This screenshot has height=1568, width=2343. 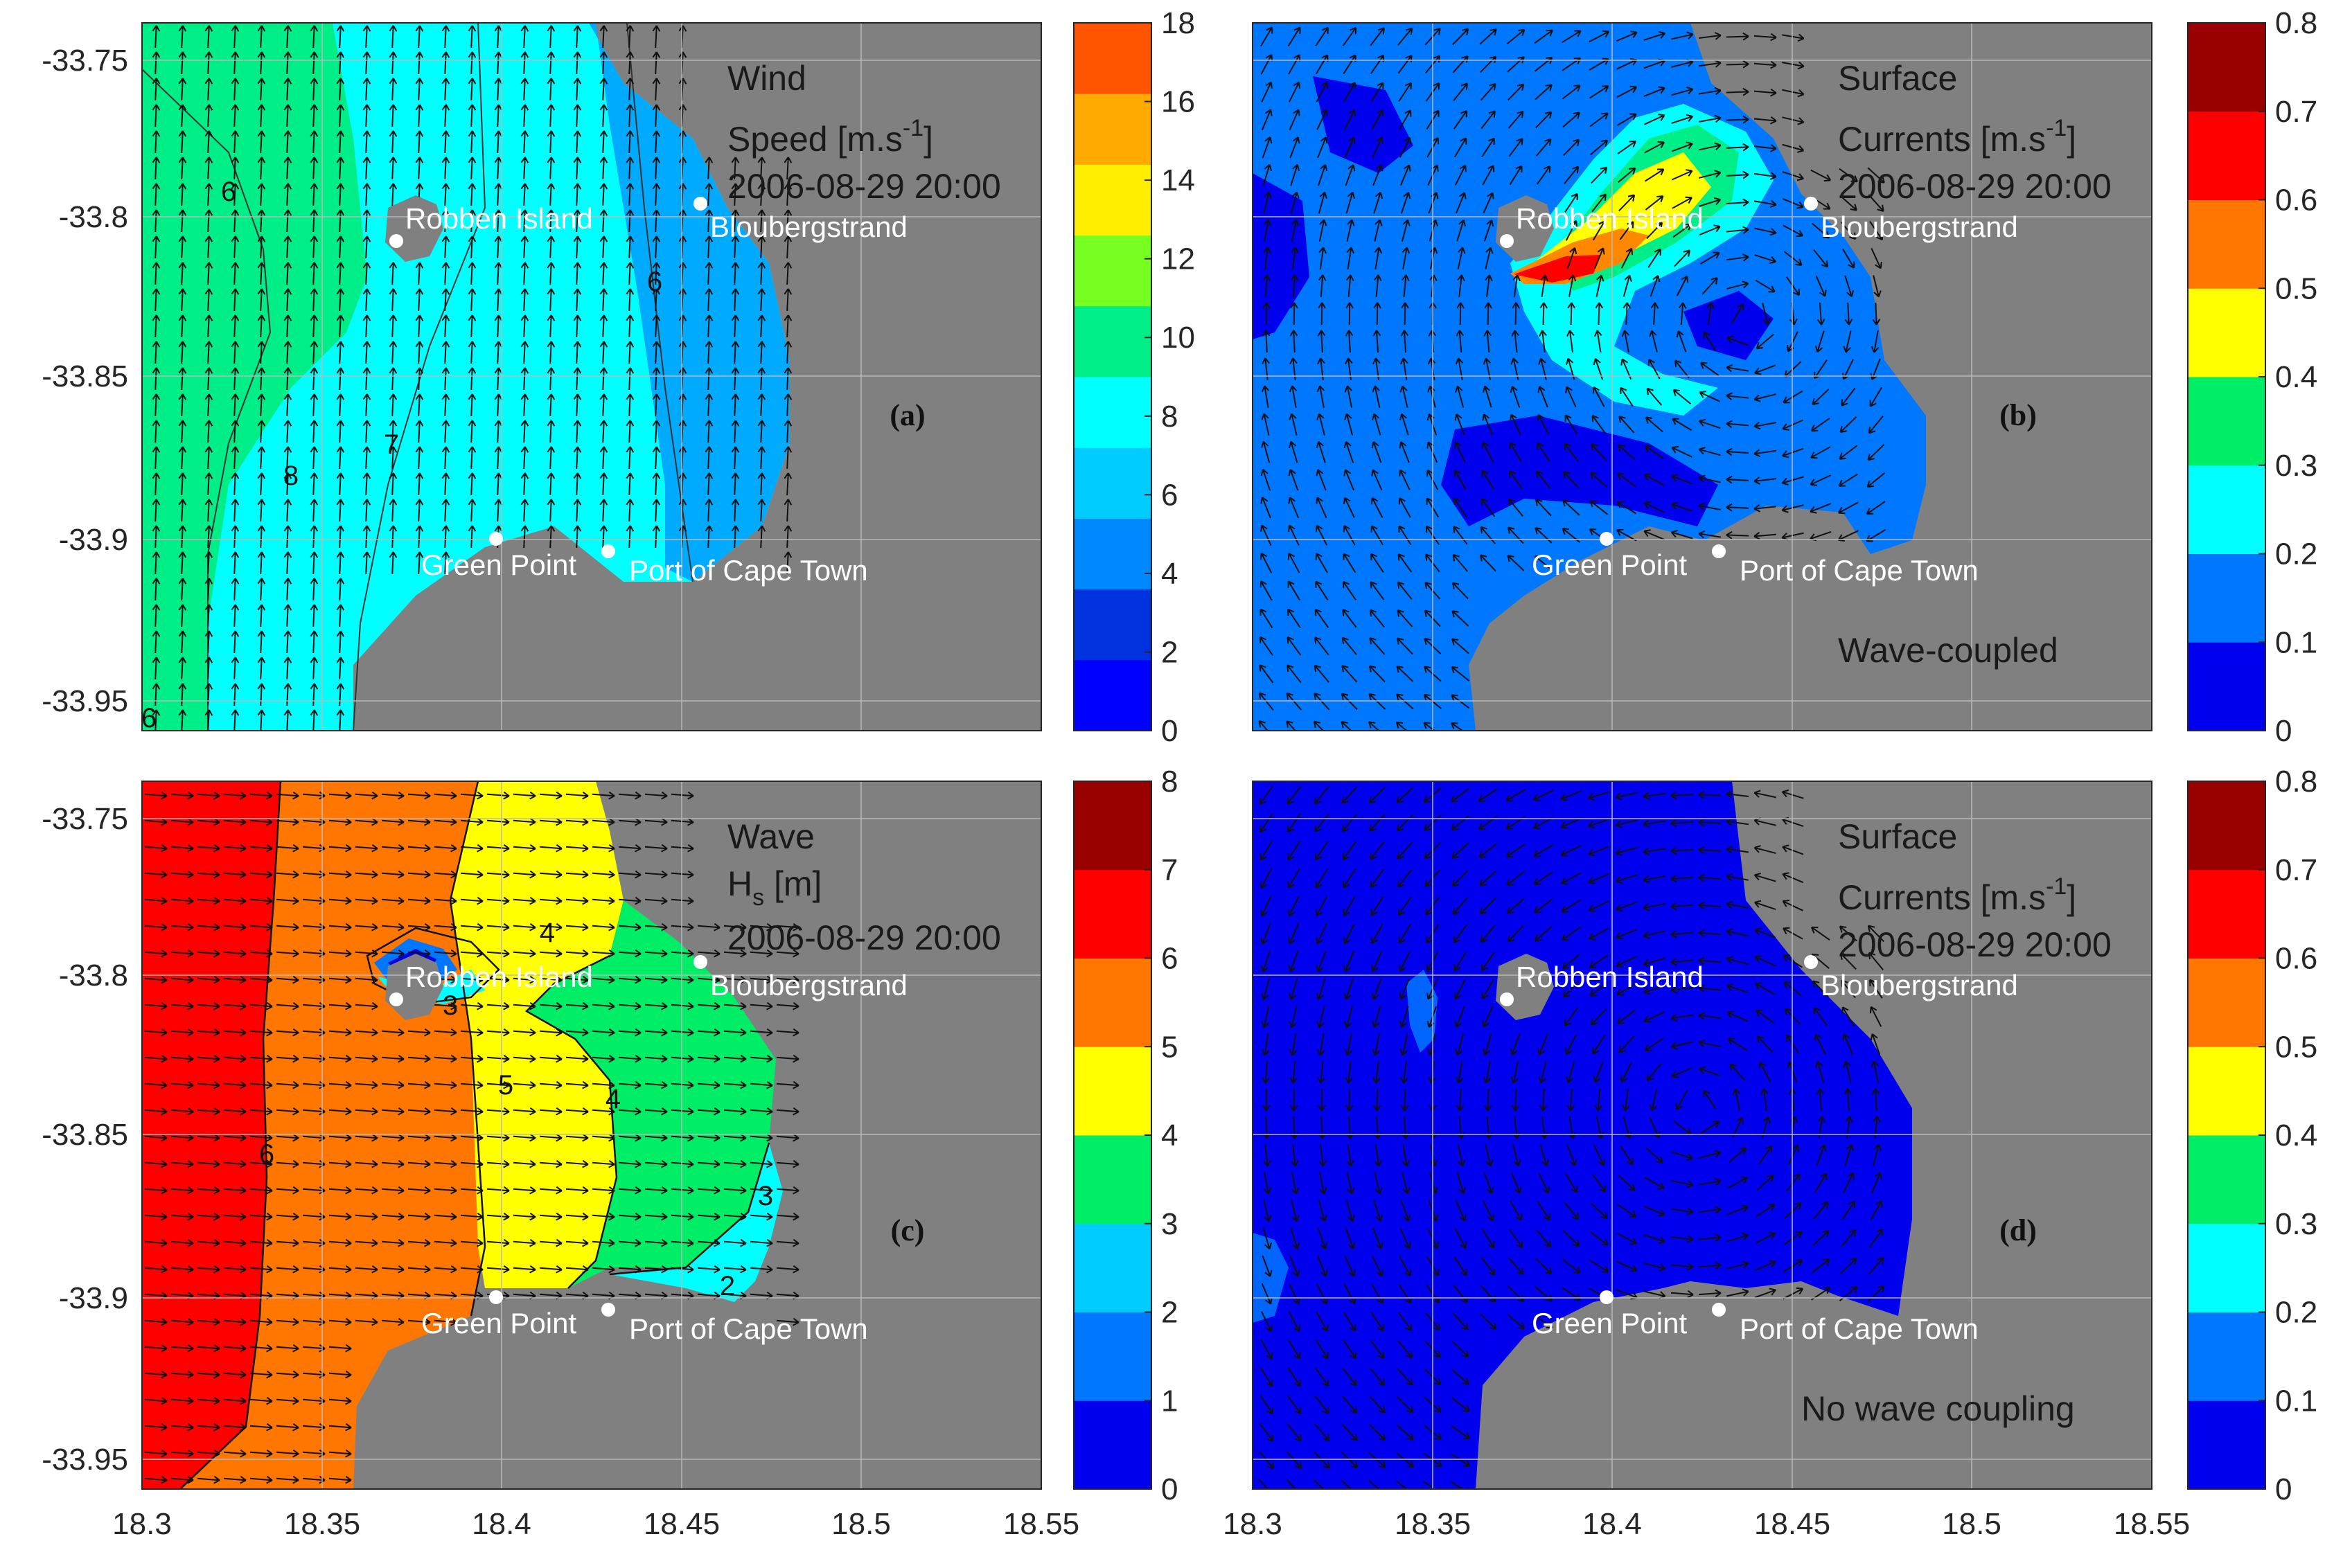 I want to click on colorbar-tick-label: 0.7, so click(x=2296, y=870).